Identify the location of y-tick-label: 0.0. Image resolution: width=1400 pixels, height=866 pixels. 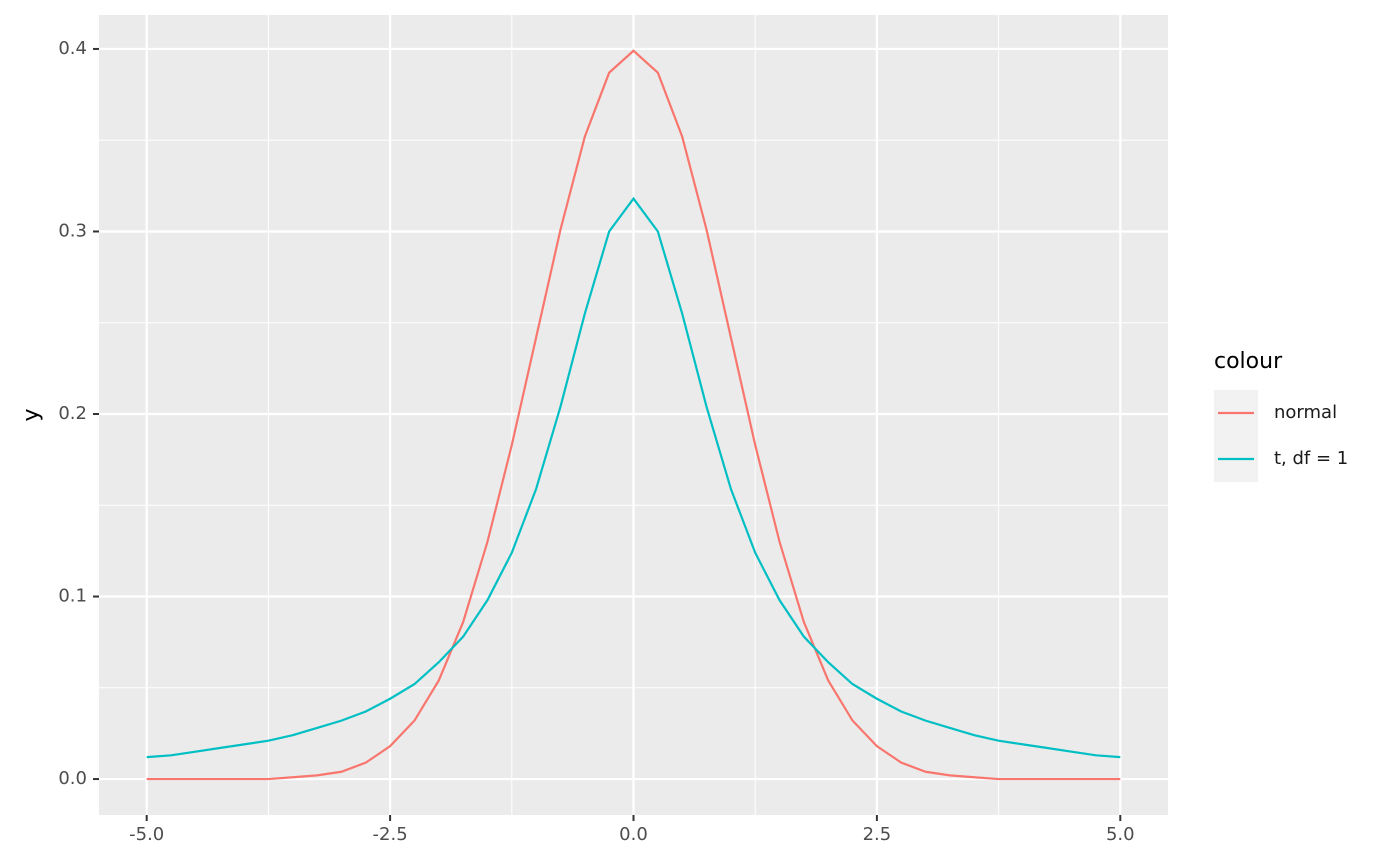
(72, 778).